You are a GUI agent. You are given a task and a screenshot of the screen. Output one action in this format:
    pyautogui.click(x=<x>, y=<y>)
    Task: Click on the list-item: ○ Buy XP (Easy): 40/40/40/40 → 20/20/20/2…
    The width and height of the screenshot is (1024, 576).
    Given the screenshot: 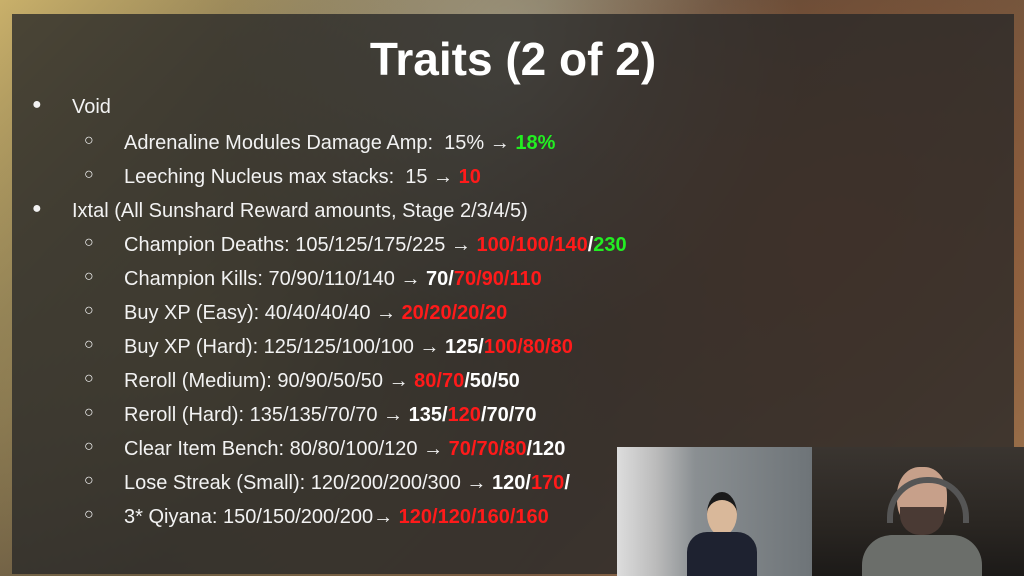 What is the action you would take?
    pyautogui.click(x=296, y=313)
    